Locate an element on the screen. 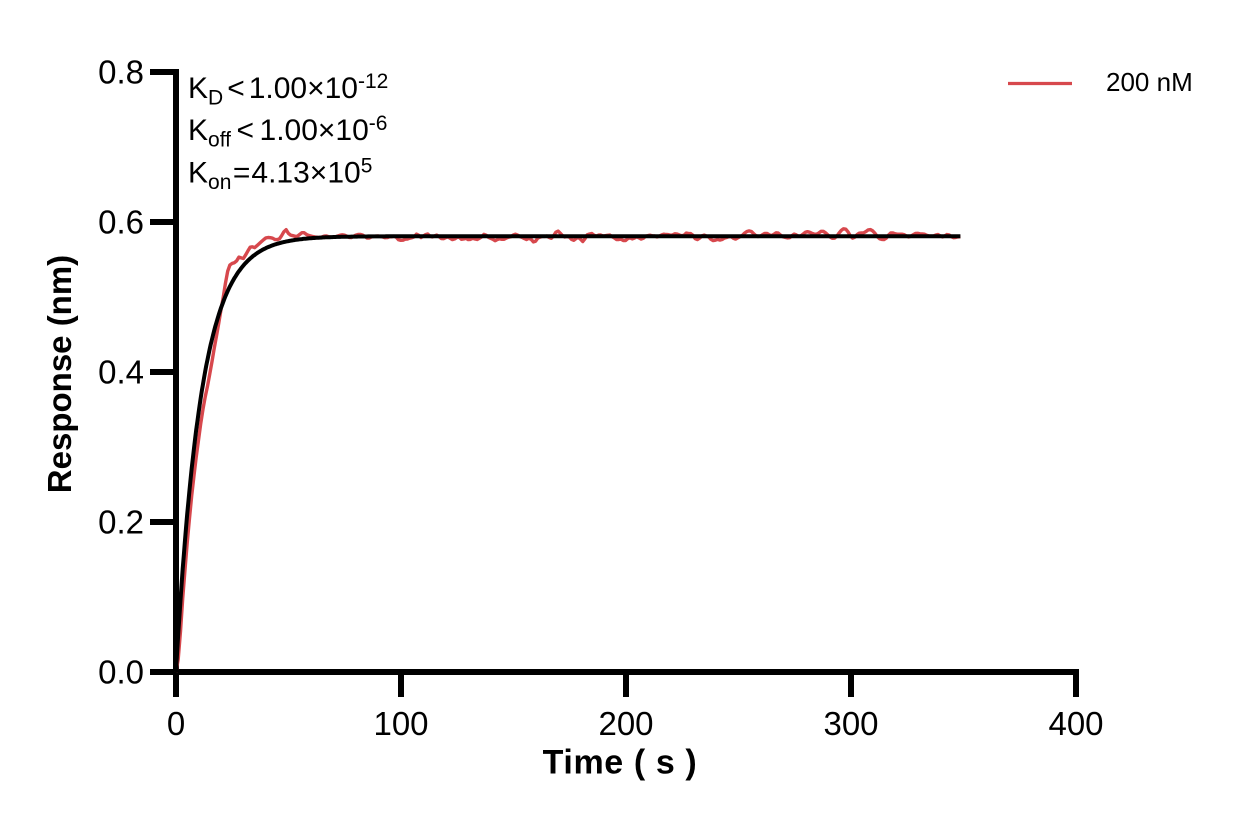  svg-text: 200 is located at coordinates (625, 723).